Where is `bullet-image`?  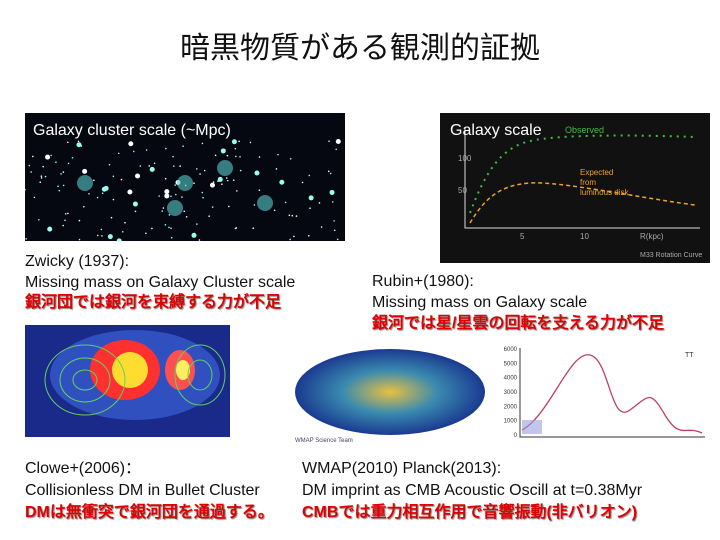 bullet-image is located at coordinates (127, 381).